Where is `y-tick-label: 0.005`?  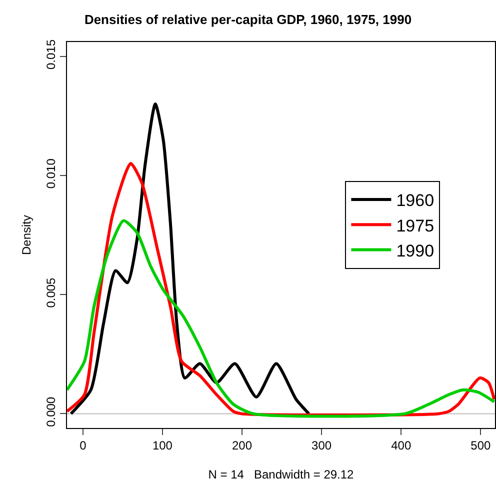
y-tick-label: 0.005 is located at coordinates (51, 292).